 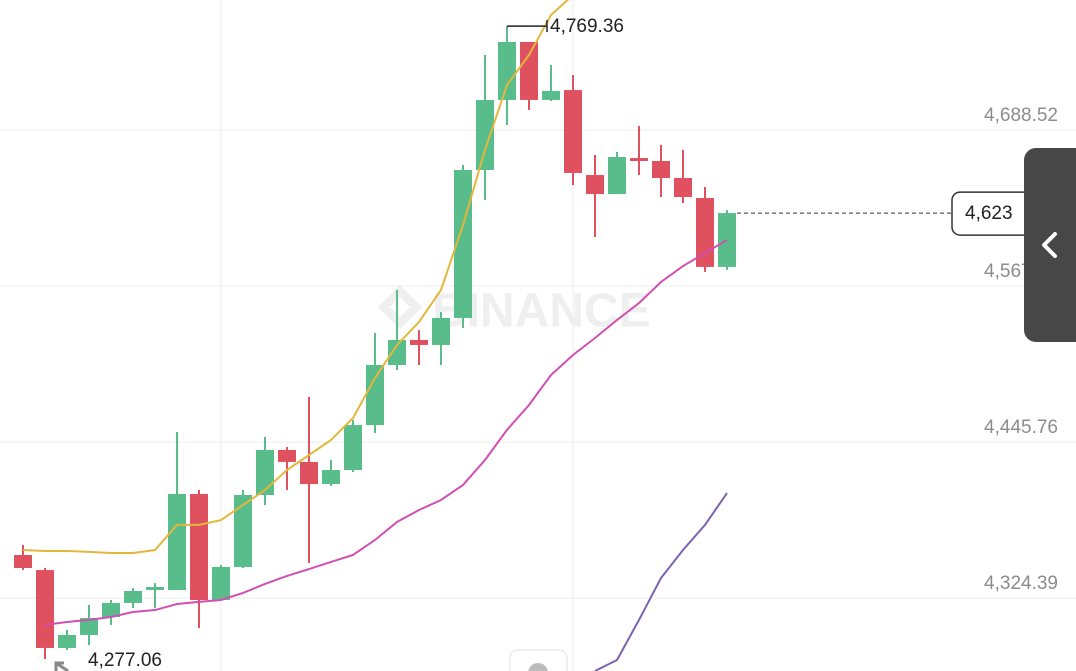 I want to click on min-label: 4,277.06, so click(x=125, y=660).